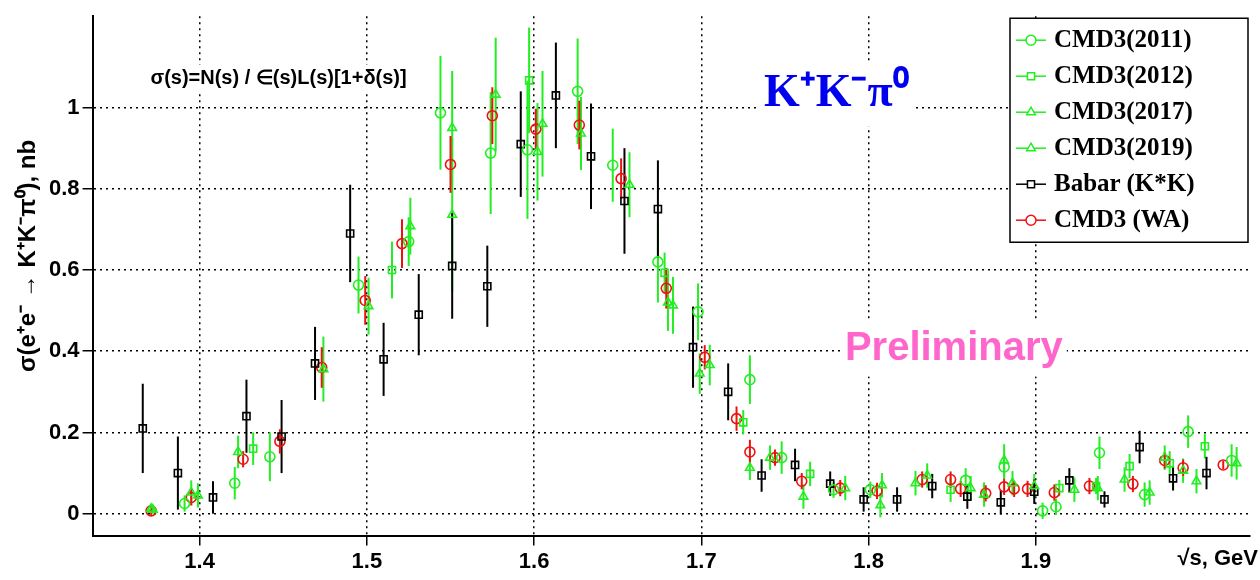 The image size is (1260, 580). Describe the element at coordinates (26, 255) in the screenshot. I see `y-axis-title: σ(e⁺e⁻ → K⁺K⁻π⁰), nb` at that location.